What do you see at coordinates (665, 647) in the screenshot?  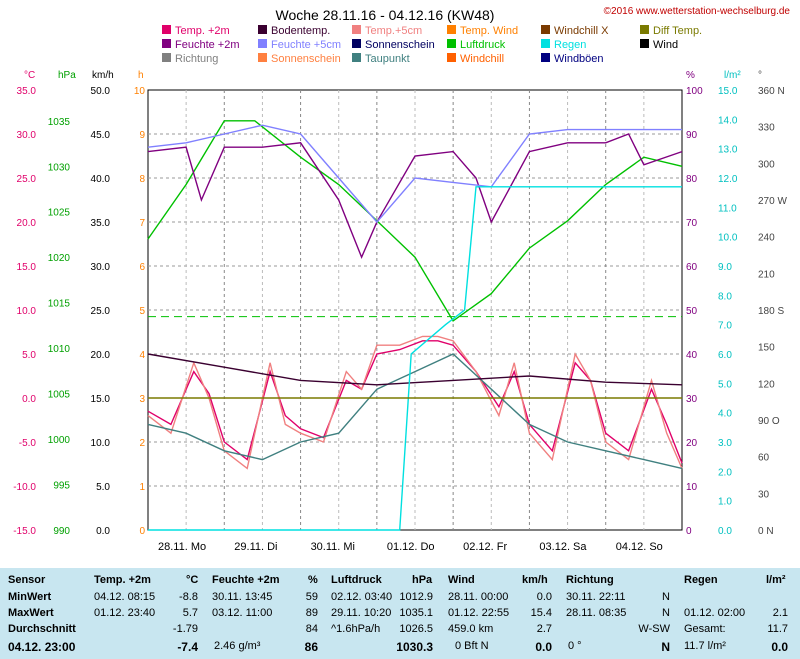 I see `cur-r-val: N` at bounding box center [665, 647].